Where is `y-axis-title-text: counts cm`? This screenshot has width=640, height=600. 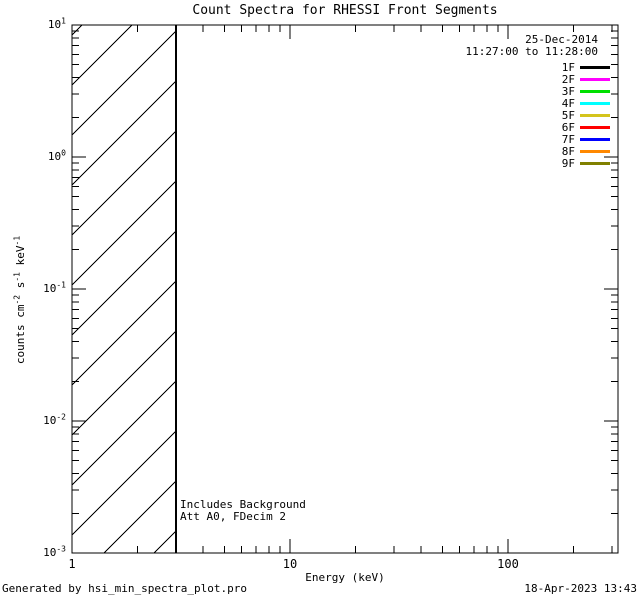
y-axis-title-text: counts cm is located at coordinates (20, 334).